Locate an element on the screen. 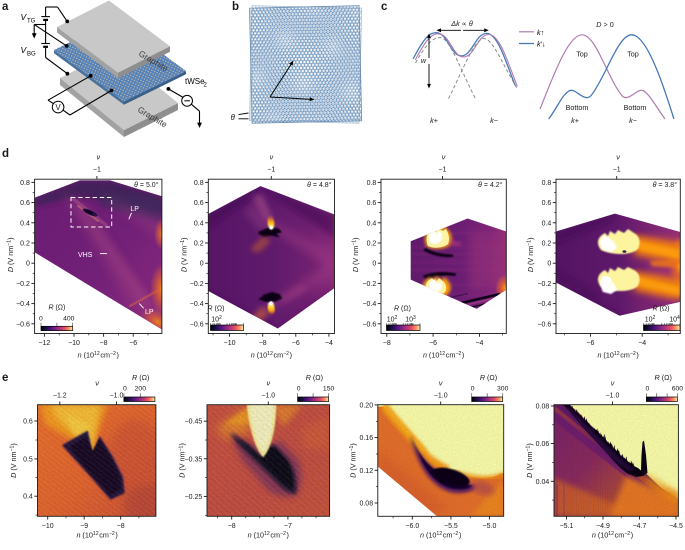  svg-text: −4.5 is located at coordinates (676, 526).